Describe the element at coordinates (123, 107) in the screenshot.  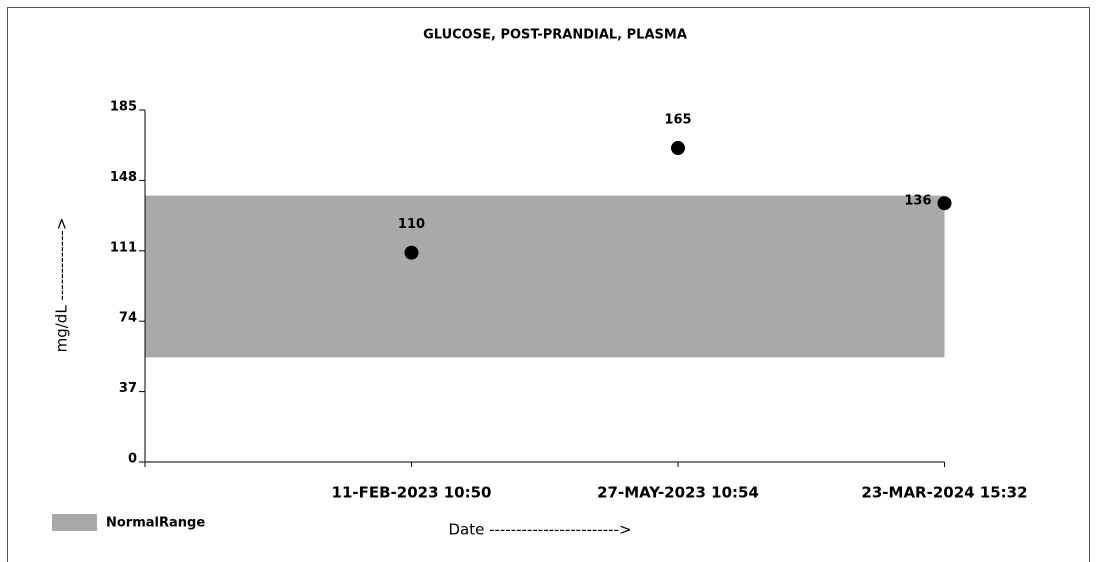
I see `y-tick-label: 185` at that location.